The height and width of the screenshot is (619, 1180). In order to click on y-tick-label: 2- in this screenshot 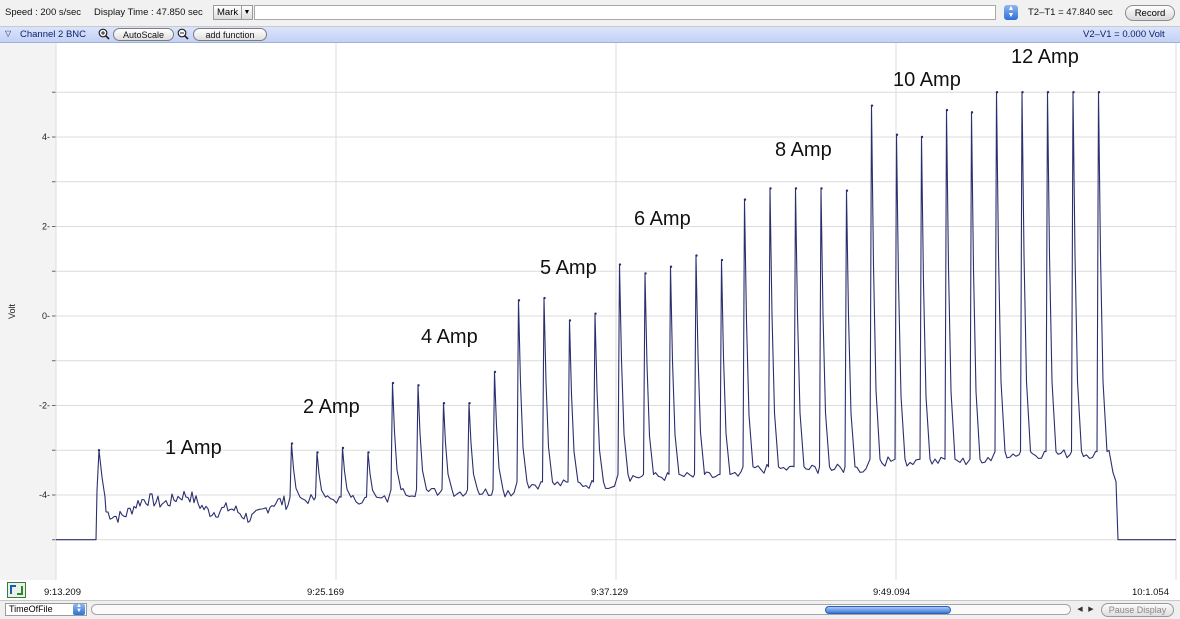, I will do `click(46, 226)`.